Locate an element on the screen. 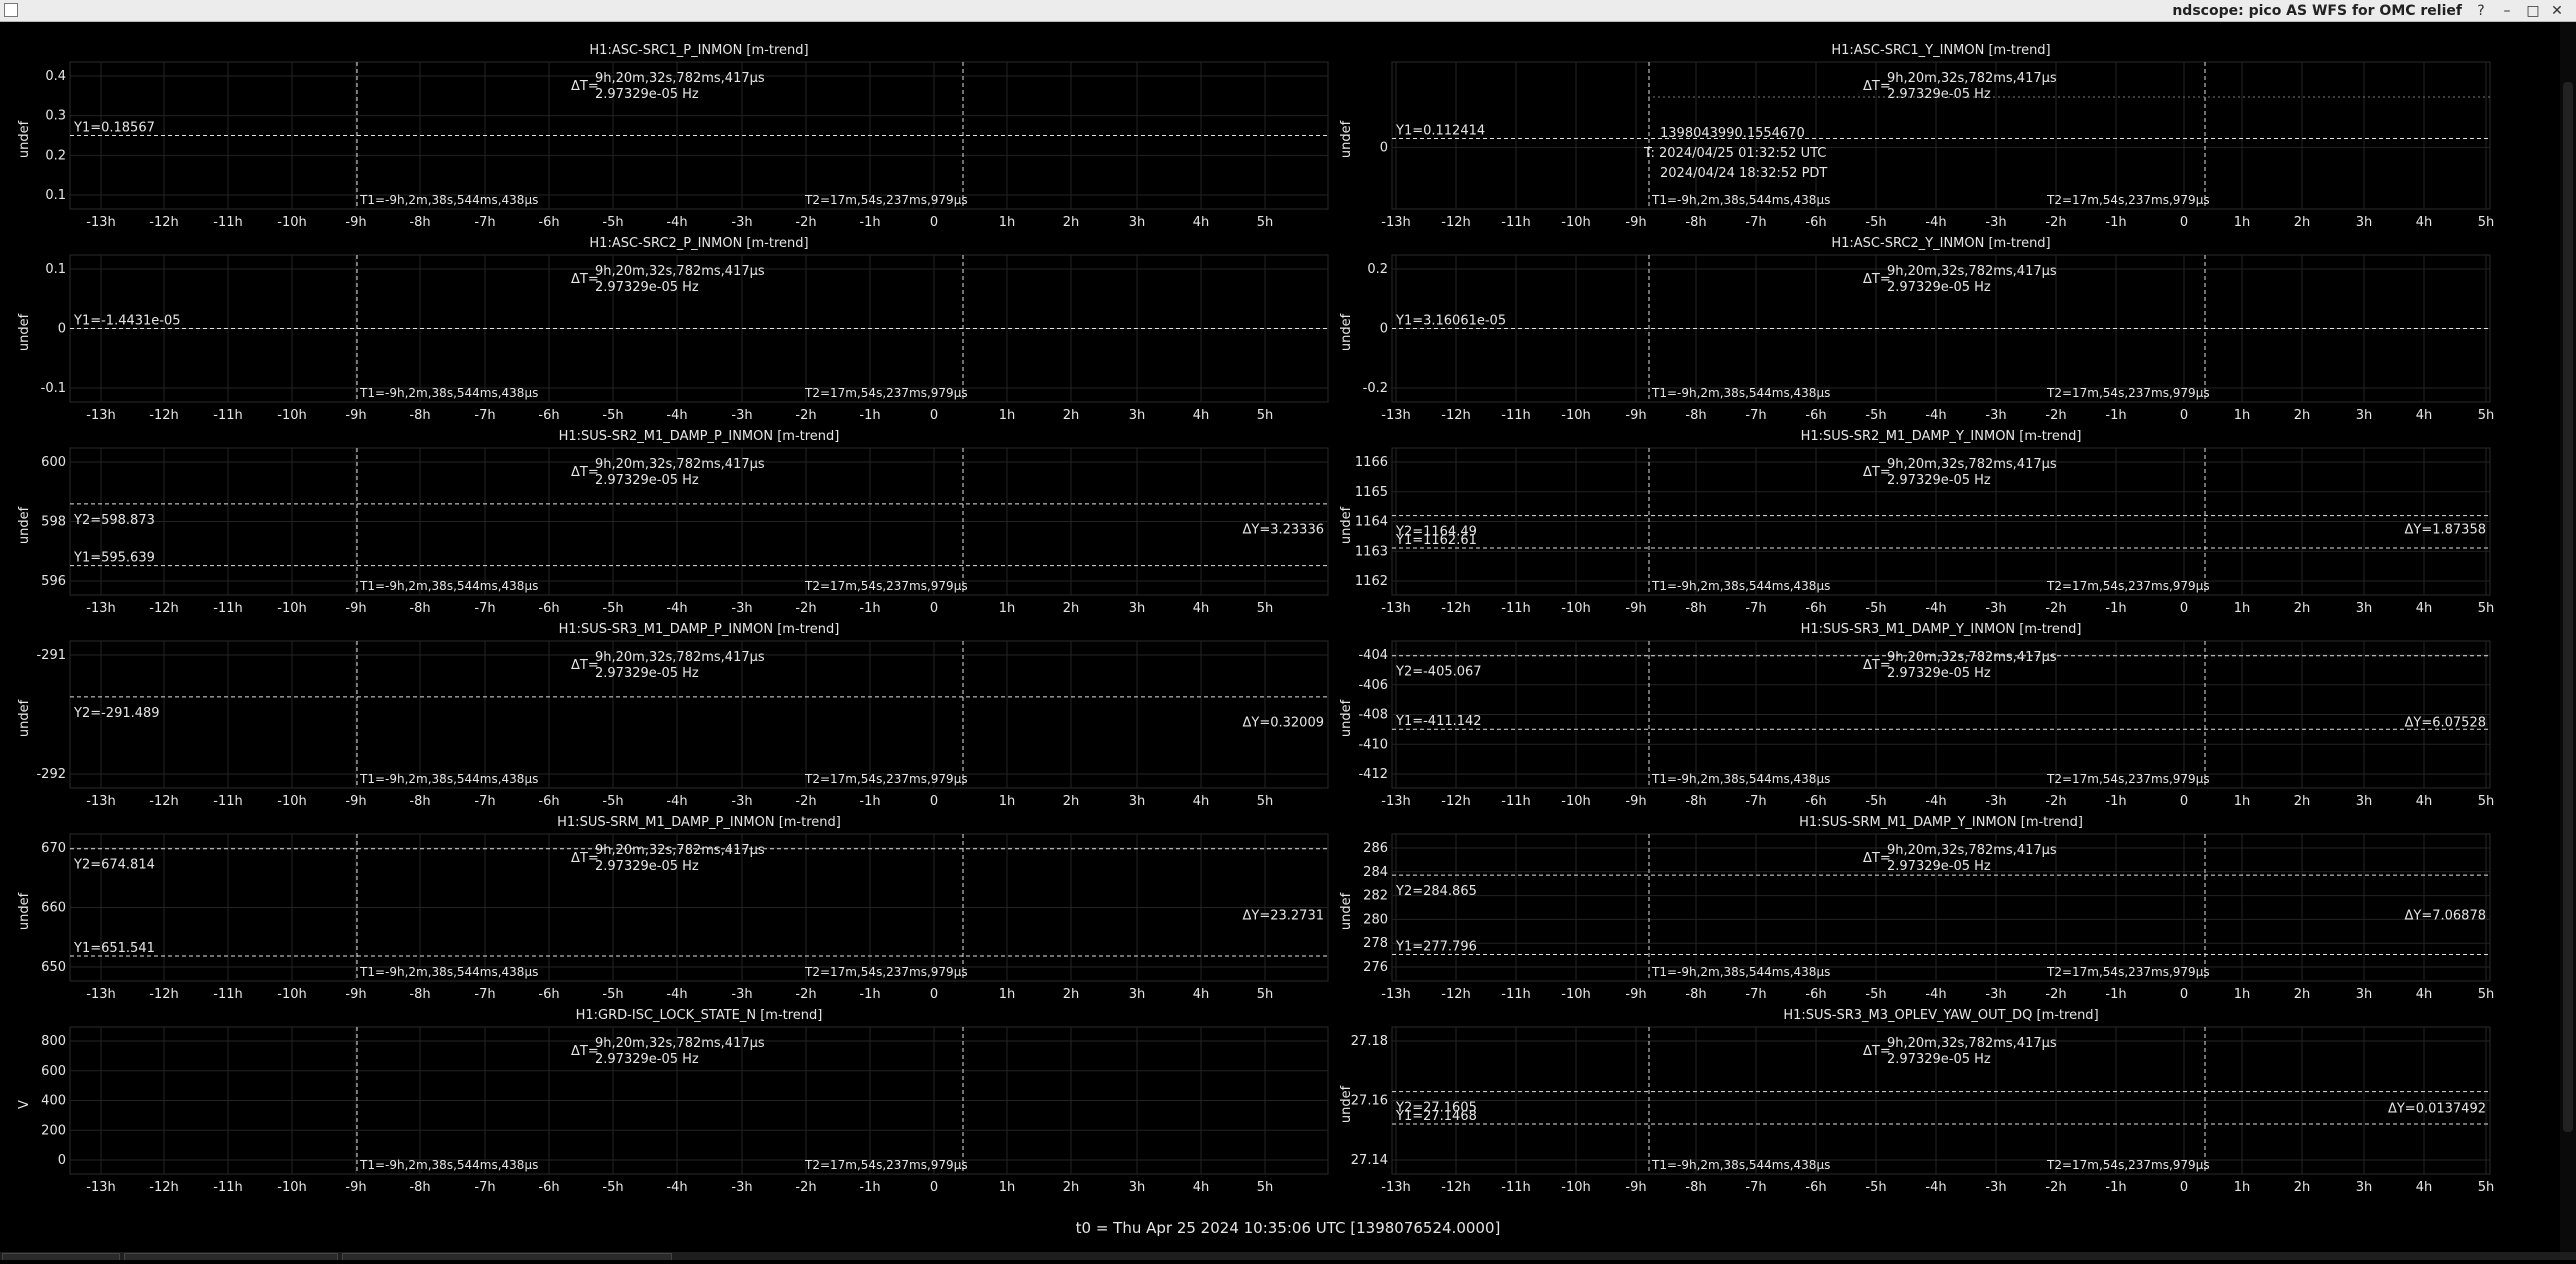  x-tick-label: -11h is located at coordinates (1515, 608).